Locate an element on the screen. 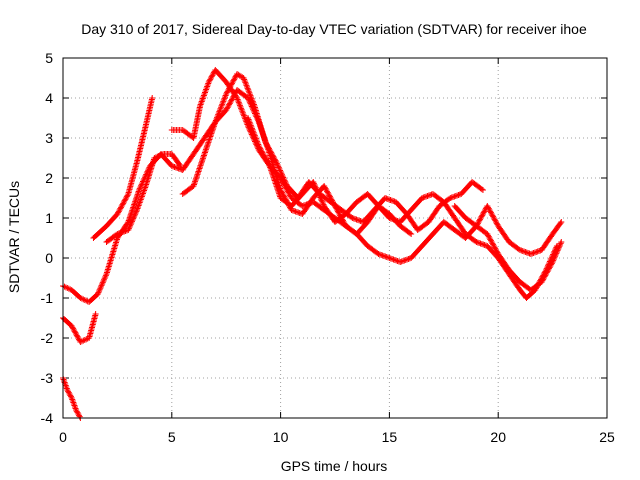 The width and height of the screenshot is (640, 480). series-track-j is located at coordinates (508, 248).